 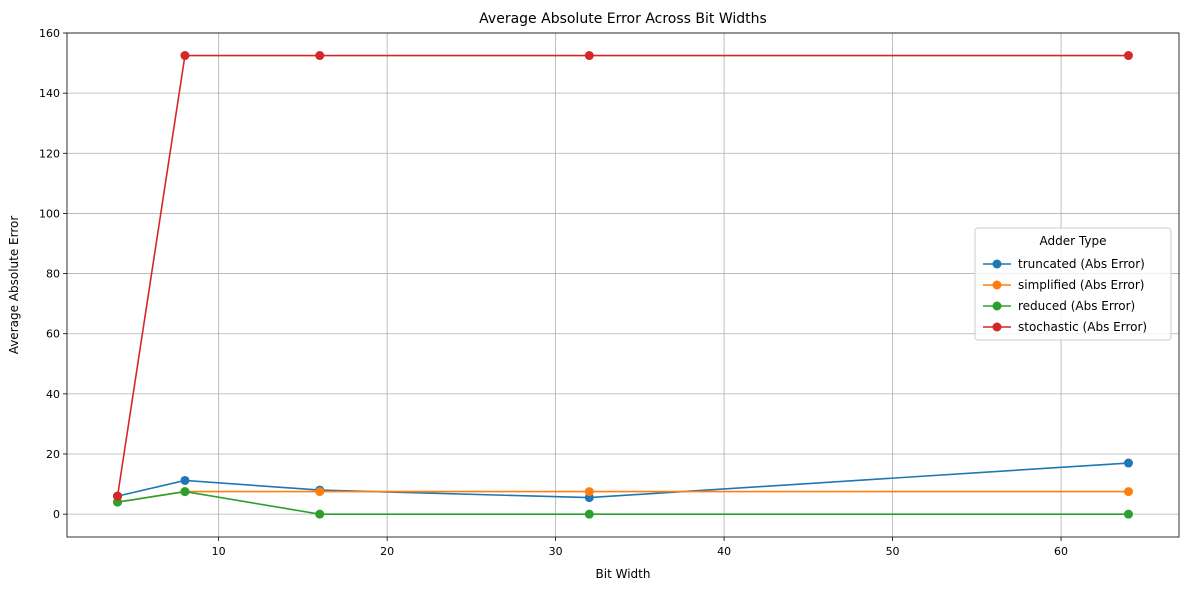 I want to click on x-tick-label: 50, so click(x=893, y=551).